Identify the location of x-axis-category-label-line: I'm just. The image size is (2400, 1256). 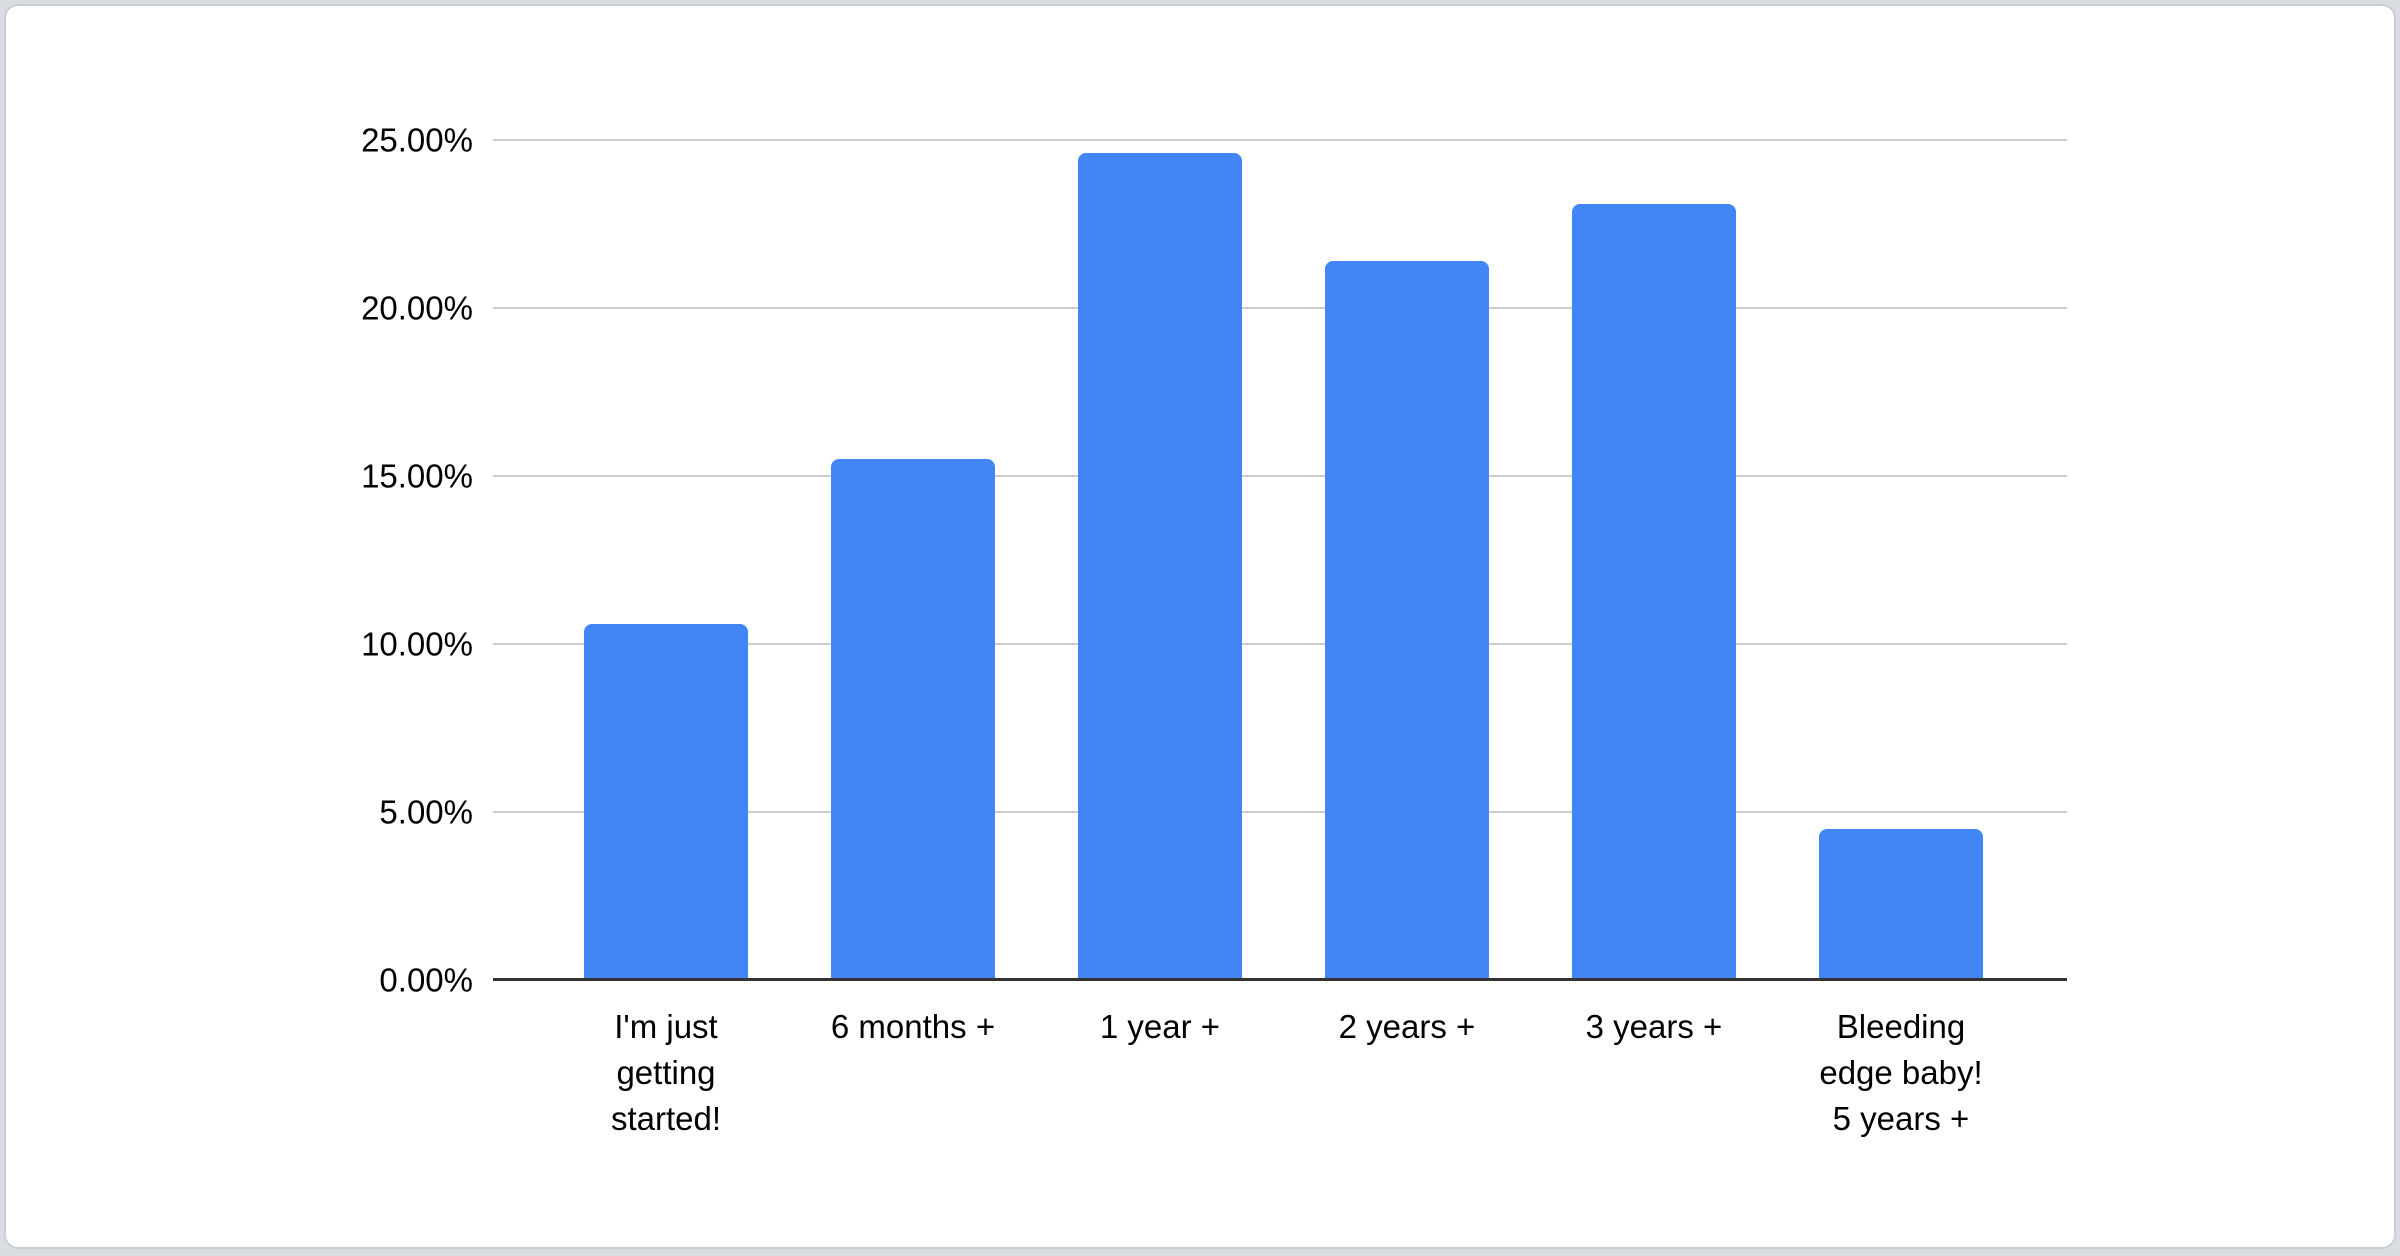
(666, 1026).